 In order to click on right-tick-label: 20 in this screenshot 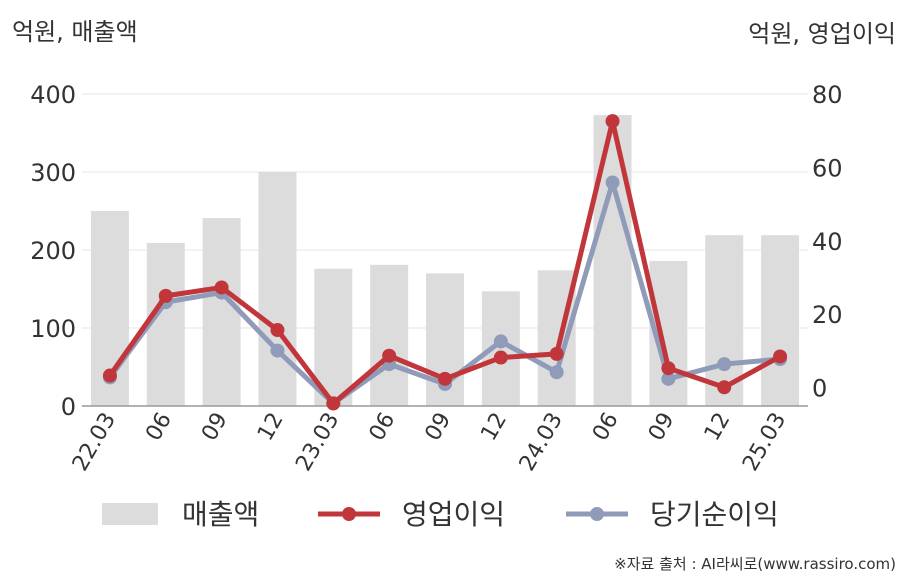, I will do `click(827, 315)`.